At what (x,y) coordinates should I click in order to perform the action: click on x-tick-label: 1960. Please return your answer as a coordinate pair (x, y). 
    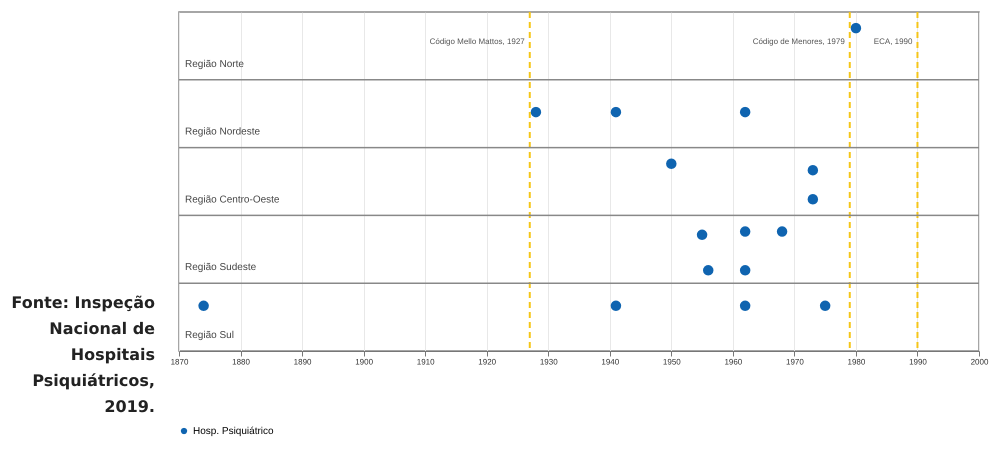
    Looking at the image, I should click on (733, 362).